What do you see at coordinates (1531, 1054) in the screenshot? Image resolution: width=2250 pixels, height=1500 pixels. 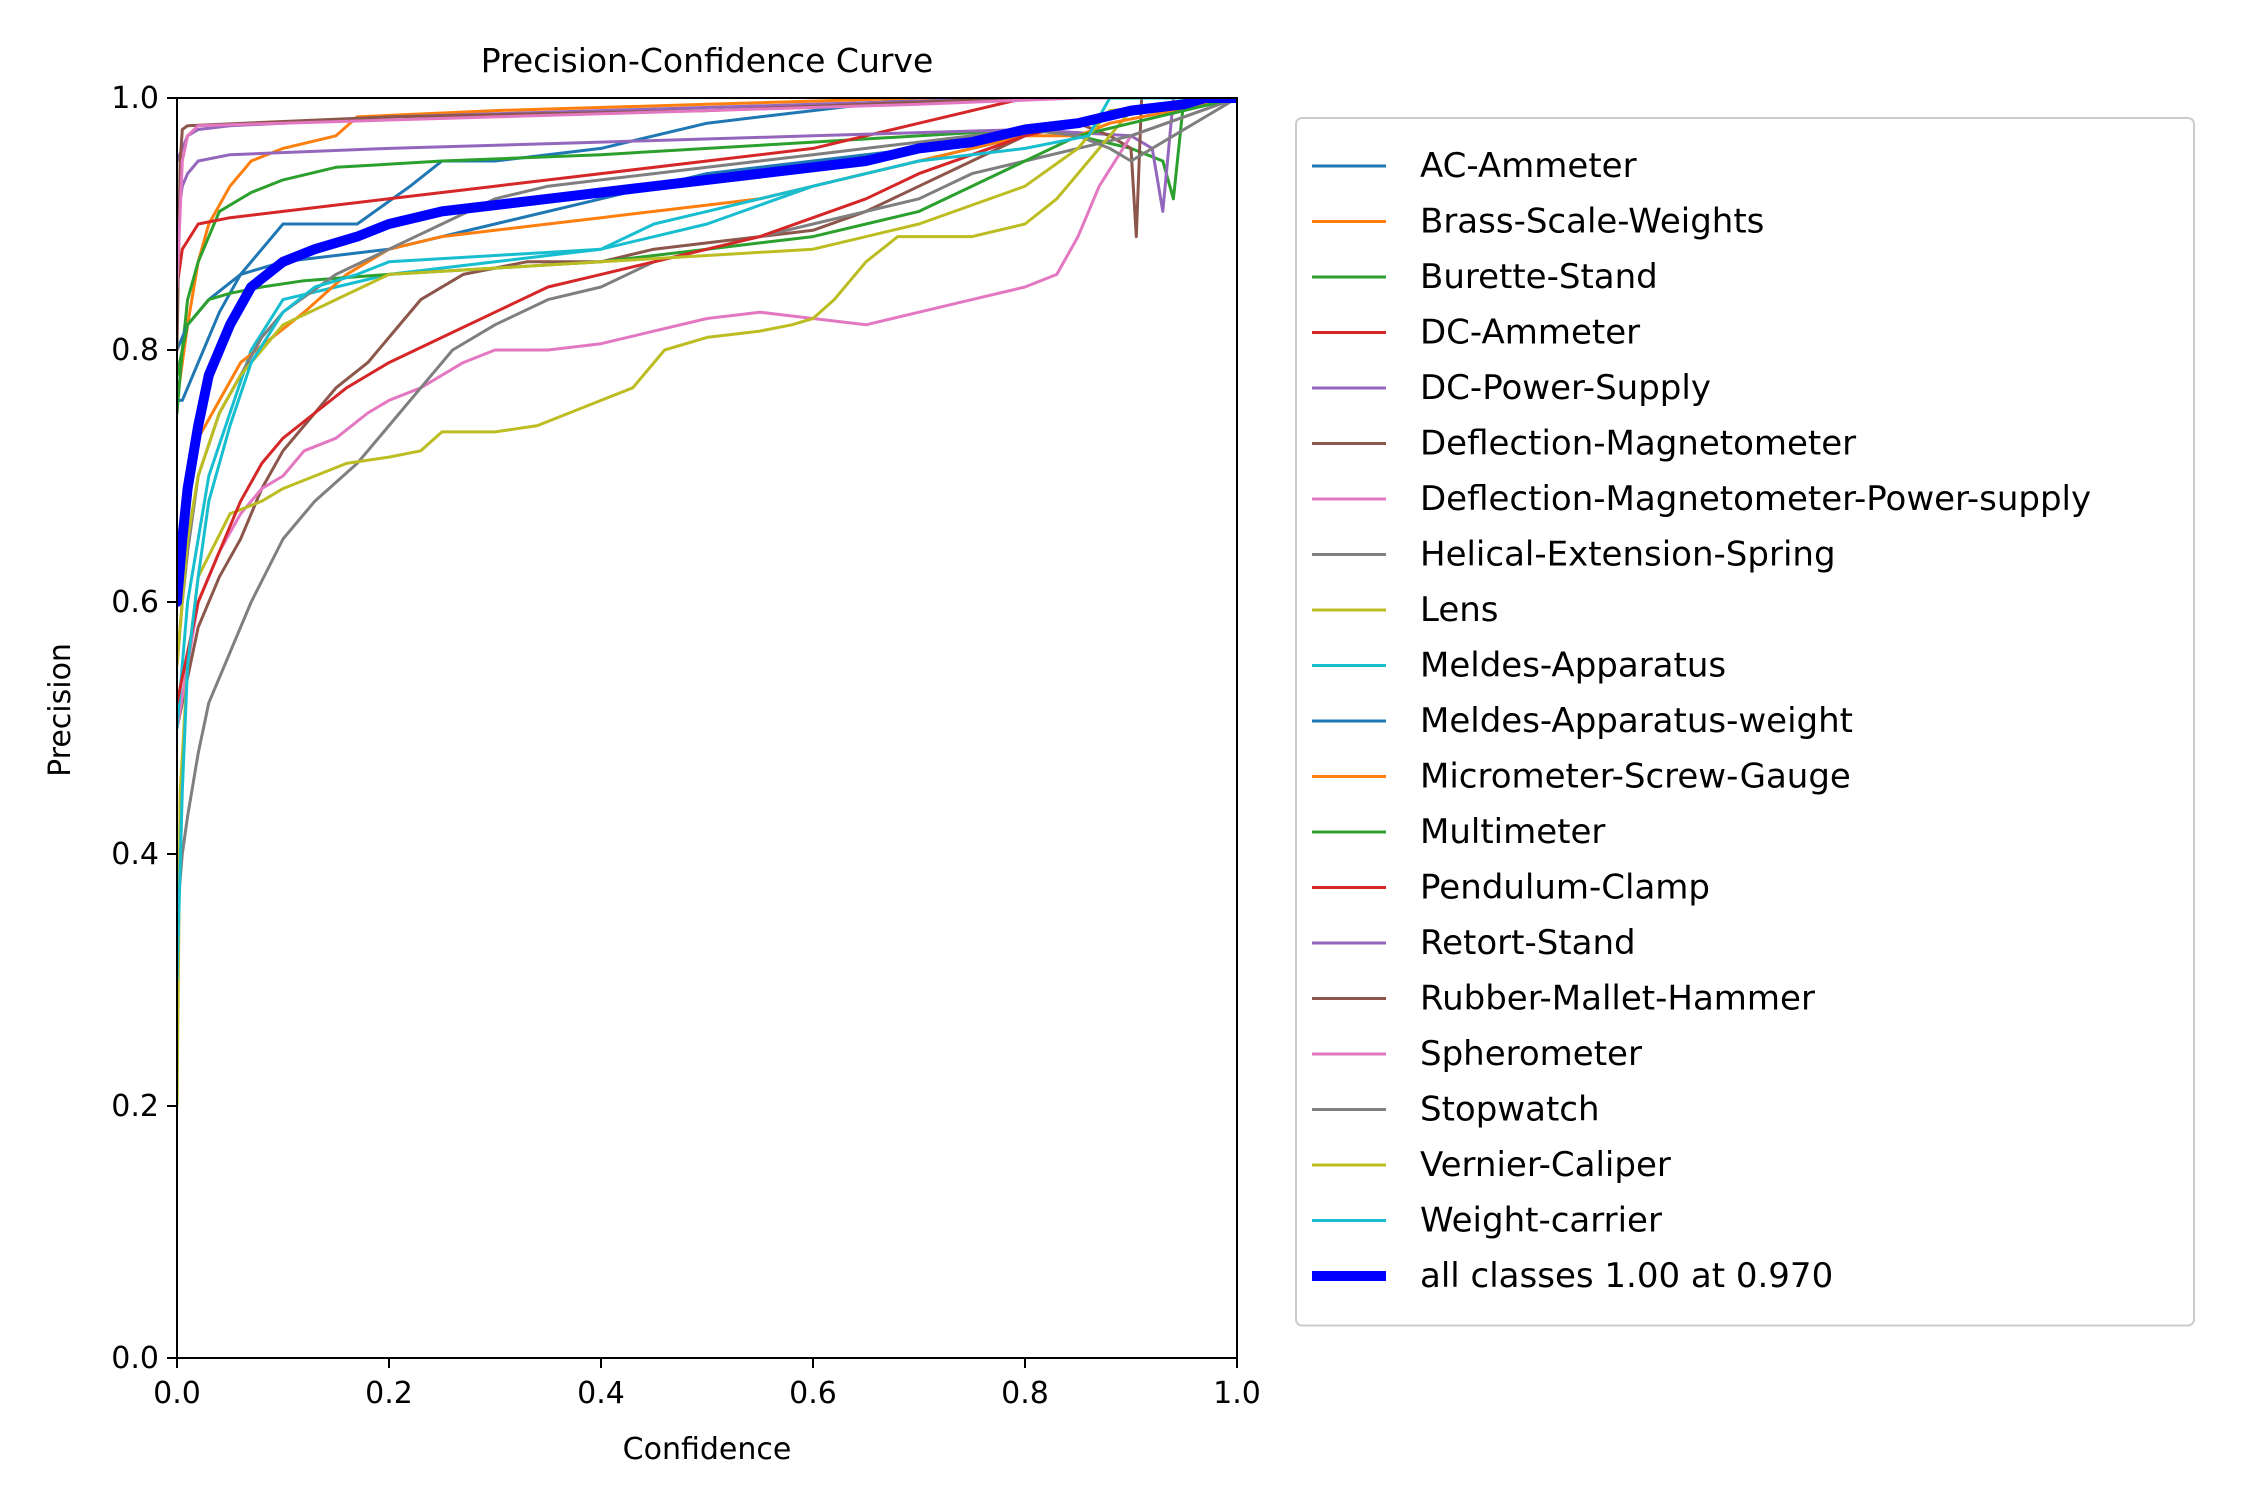 I see `legend-label: Spherometer` at bounding box center [1531, 1054].